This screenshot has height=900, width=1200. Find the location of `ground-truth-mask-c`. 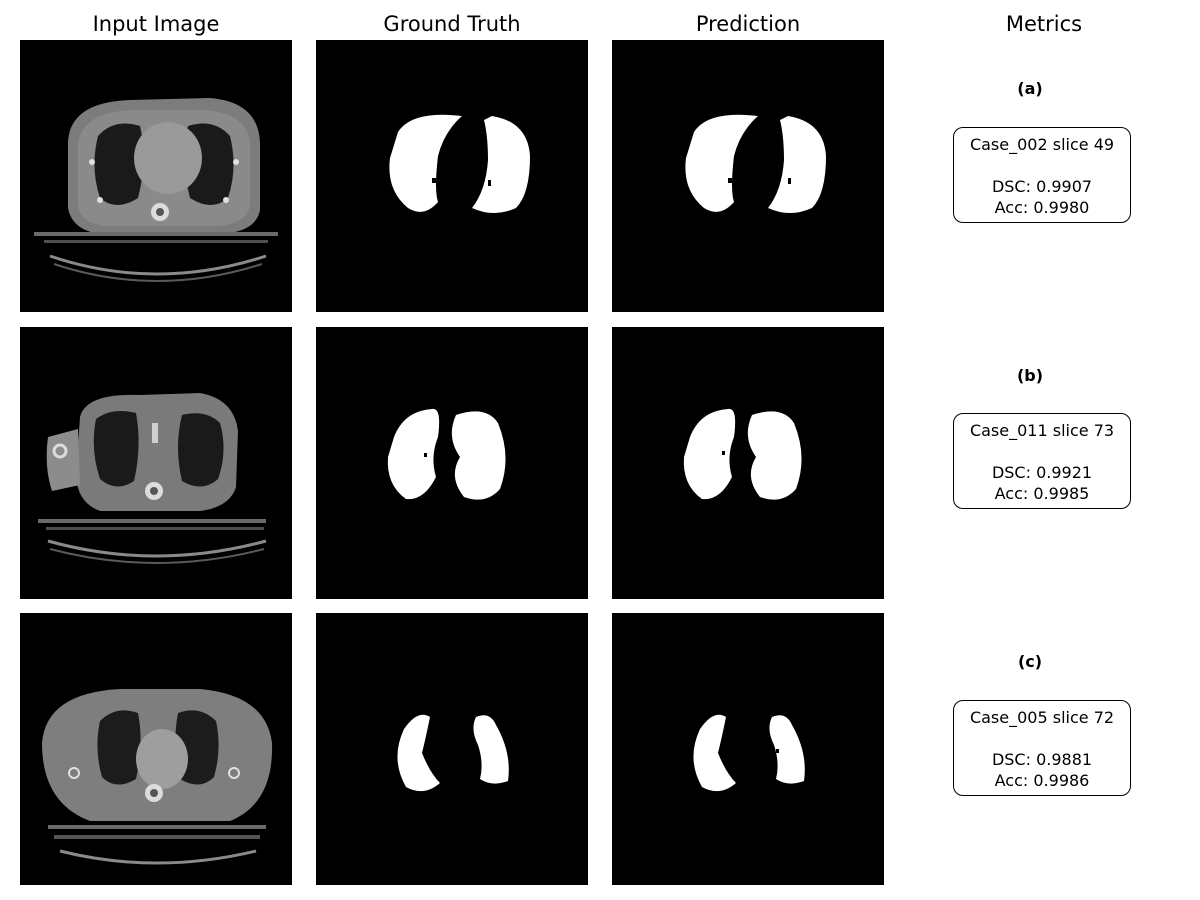

ground-truth-mask-c is located at coordinates (452, 749).